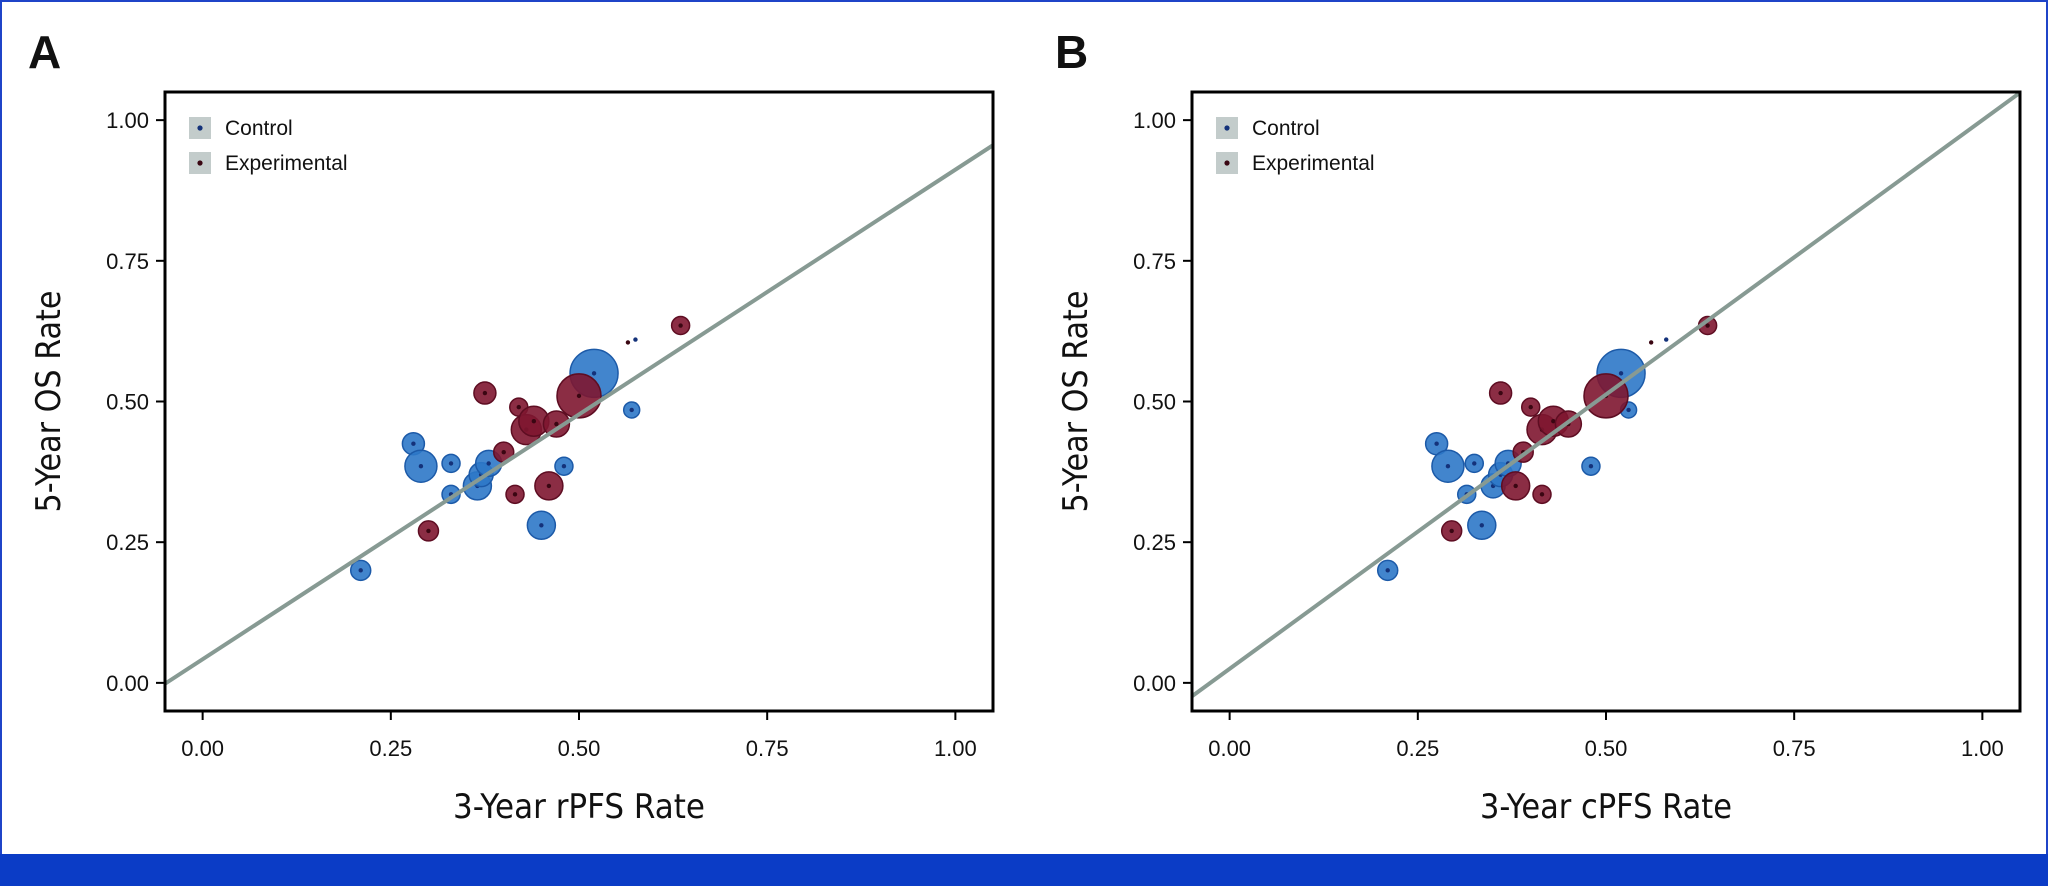 The width and height of the screenshot is (2048, 886). What do you see at coordinates (1606, 807) in the screenshot?
I see `x-axis-label: 3-Year cPFS Rate` at bounding box center [1606, 807].